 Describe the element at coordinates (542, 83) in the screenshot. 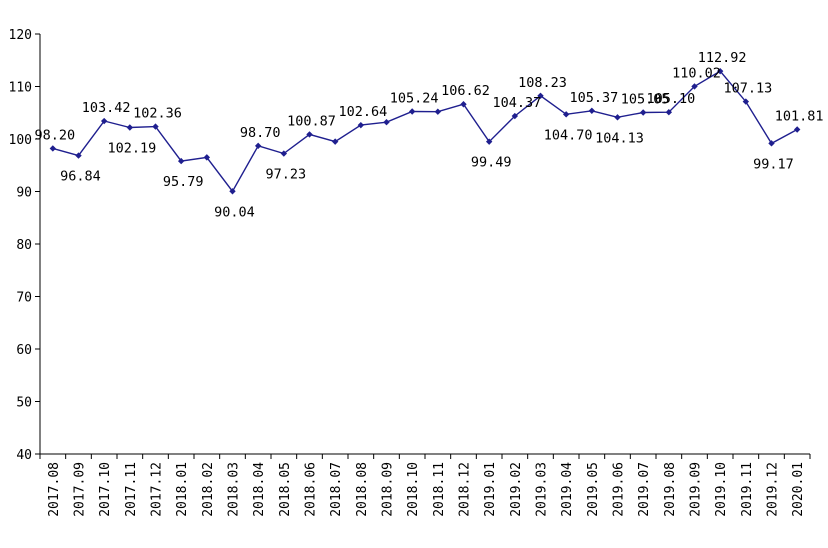

I see `data-label: 108.23` at that location.